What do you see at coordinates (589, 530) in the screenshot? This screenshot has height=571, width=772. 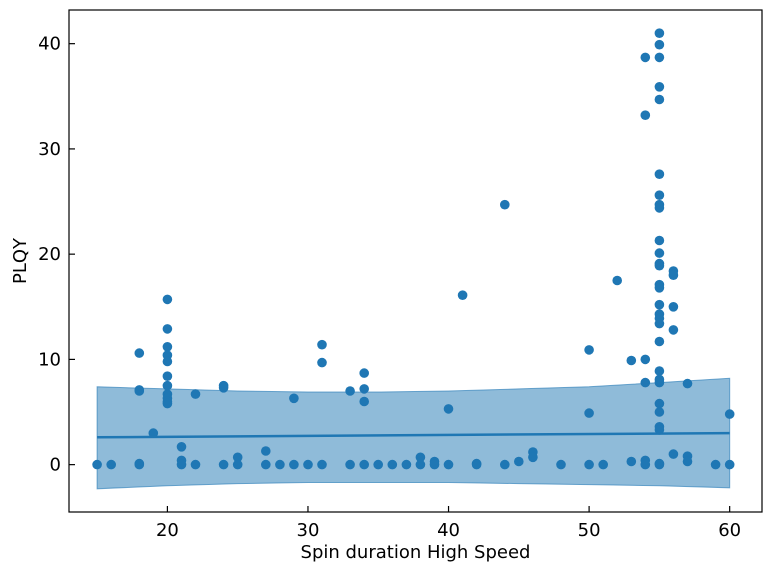 I see `x-tick-label: 50` at bounding box center [589, 530].